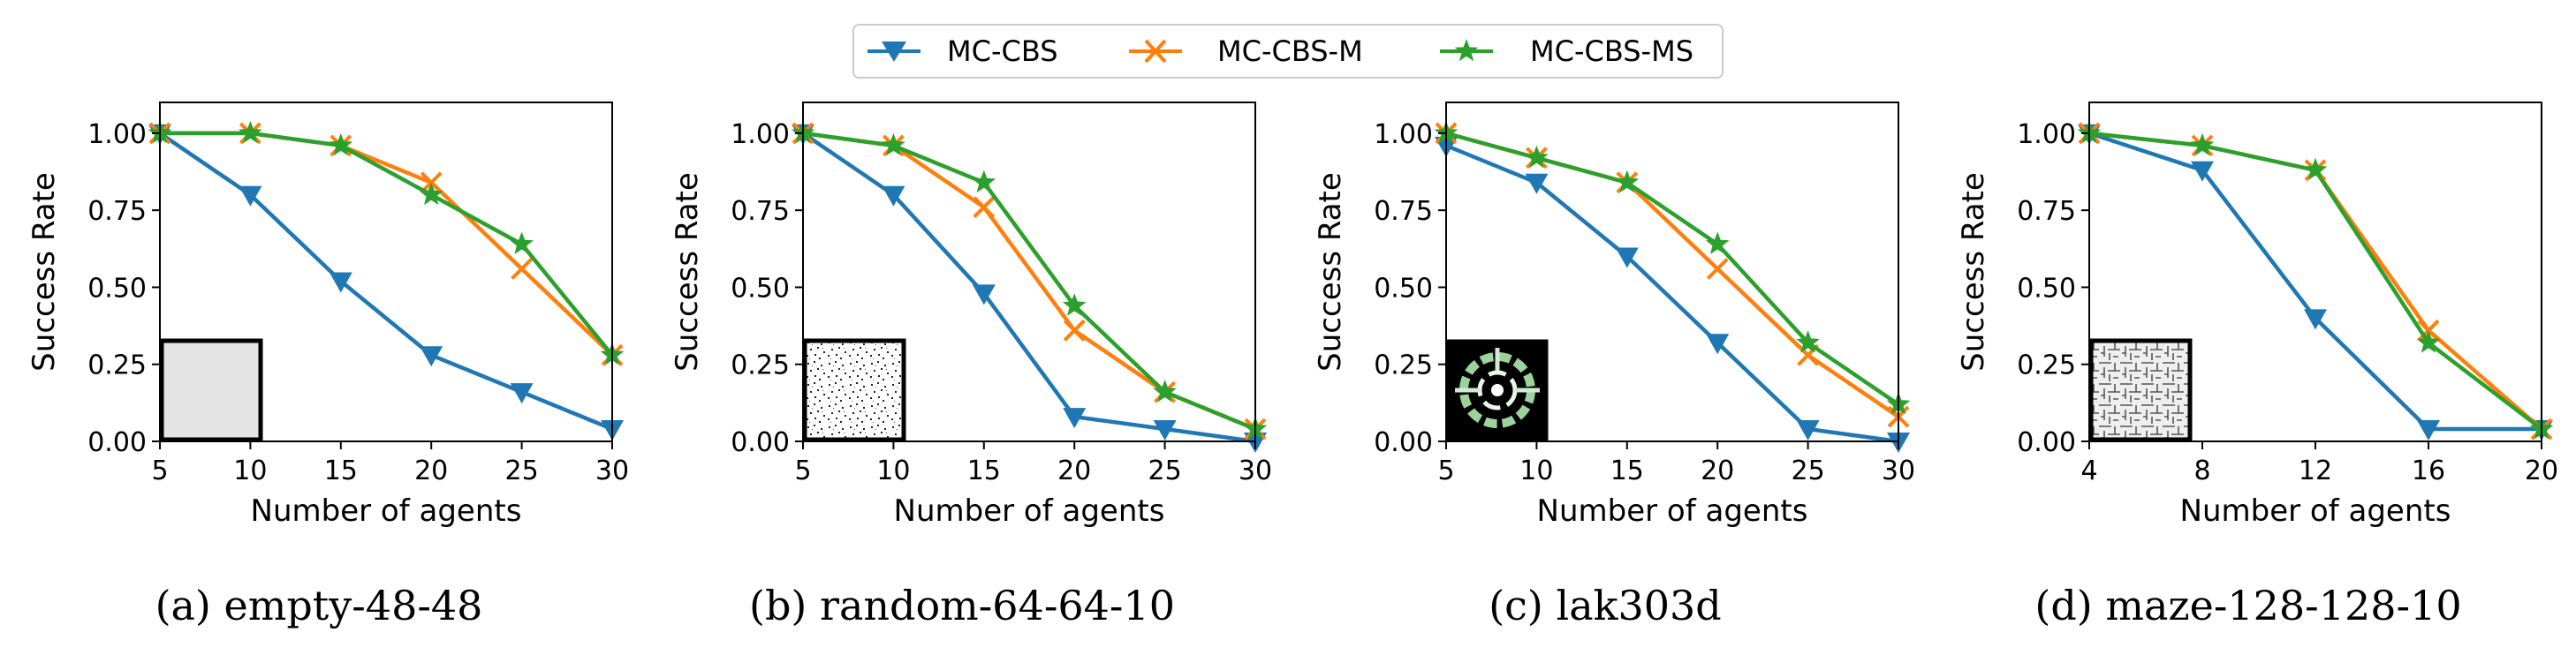 The height and width of the screenshot is (655, 2576). I want to click on maze-map-icon, so click(2140, 390).